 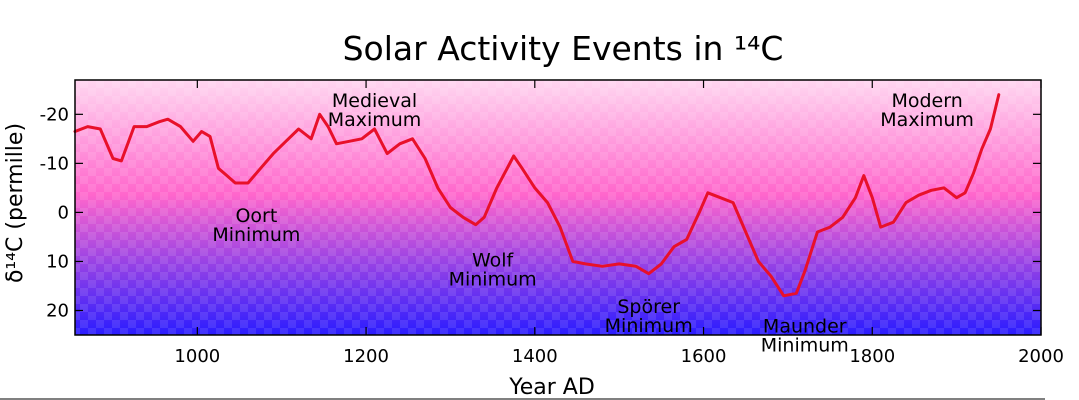 I want to click on annotation-line: Wolf, so click(x=493, y=260).